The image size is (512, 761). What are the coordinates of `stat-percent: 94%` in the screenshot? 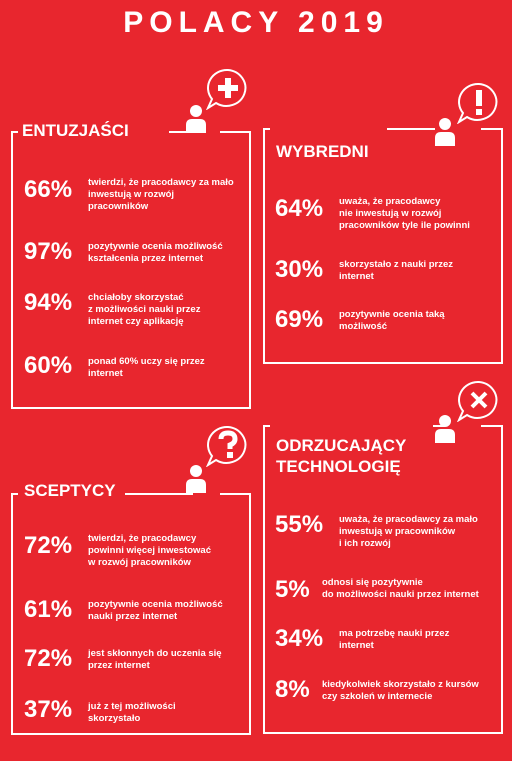 It's located at (48, 302).